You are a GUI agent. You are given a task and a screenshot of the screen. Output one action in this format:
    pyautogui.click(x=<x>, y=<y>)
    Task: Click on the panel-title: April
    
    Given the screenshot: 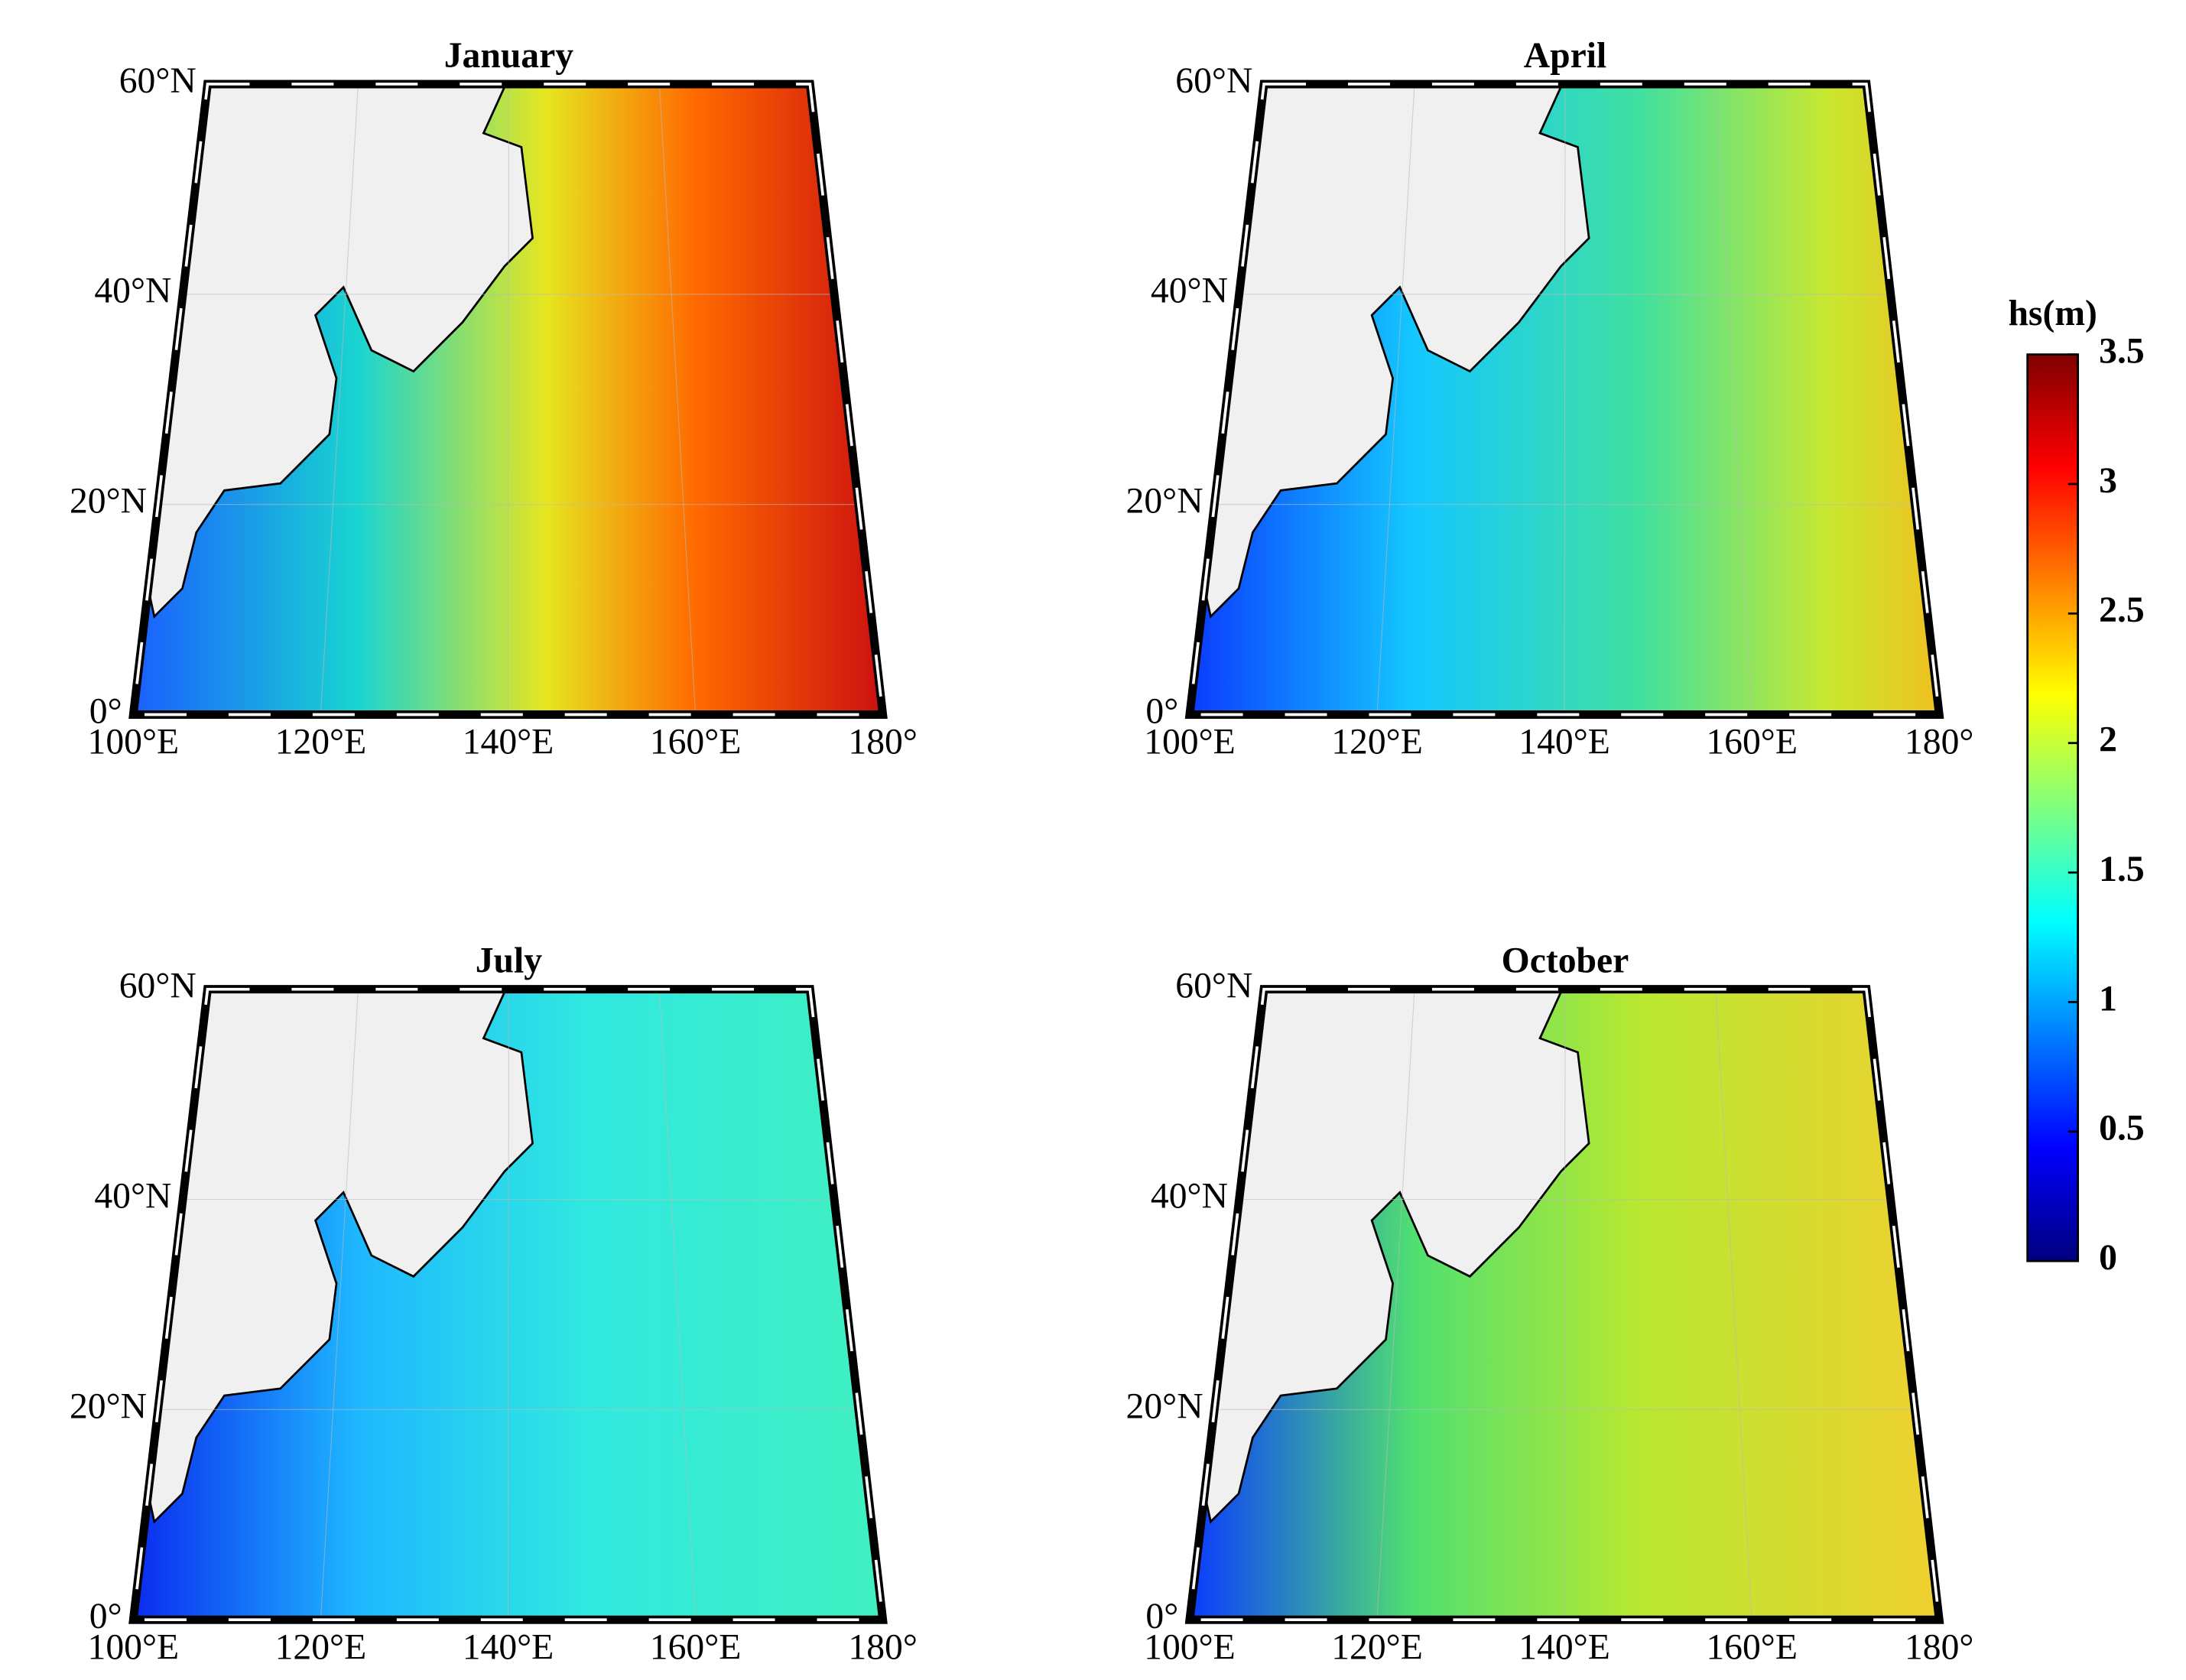 What is the action you would take?
    pyautogui.click(x=1565, y=56)
    